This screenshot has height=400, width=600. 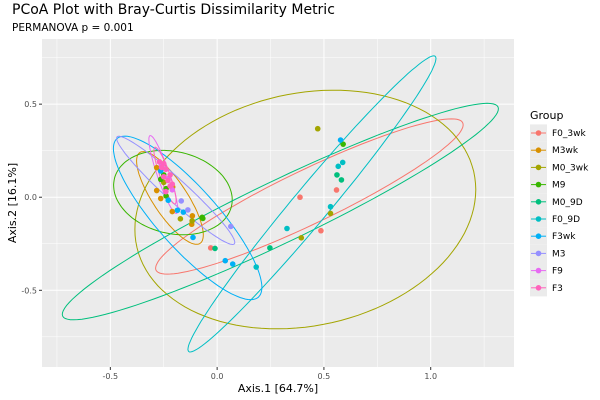 I want to click on legend-label: F9, so click(x=557, y=272).